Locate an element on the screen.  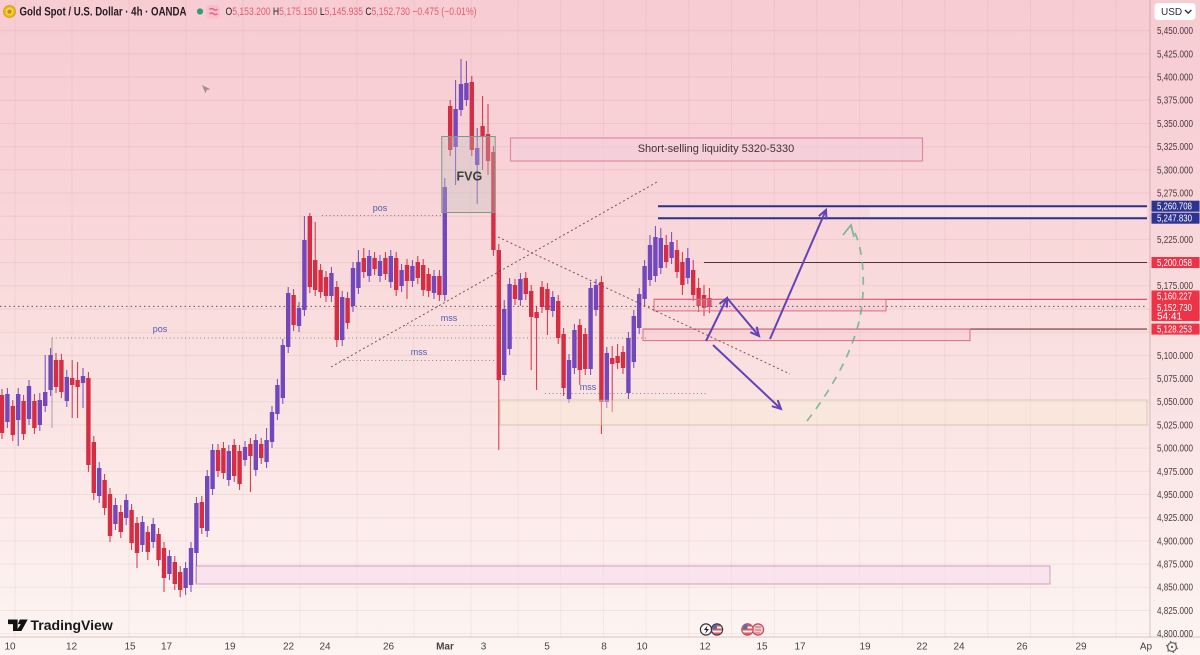
svg-text: 5,425.000 is located at coordinates (1175, 54).